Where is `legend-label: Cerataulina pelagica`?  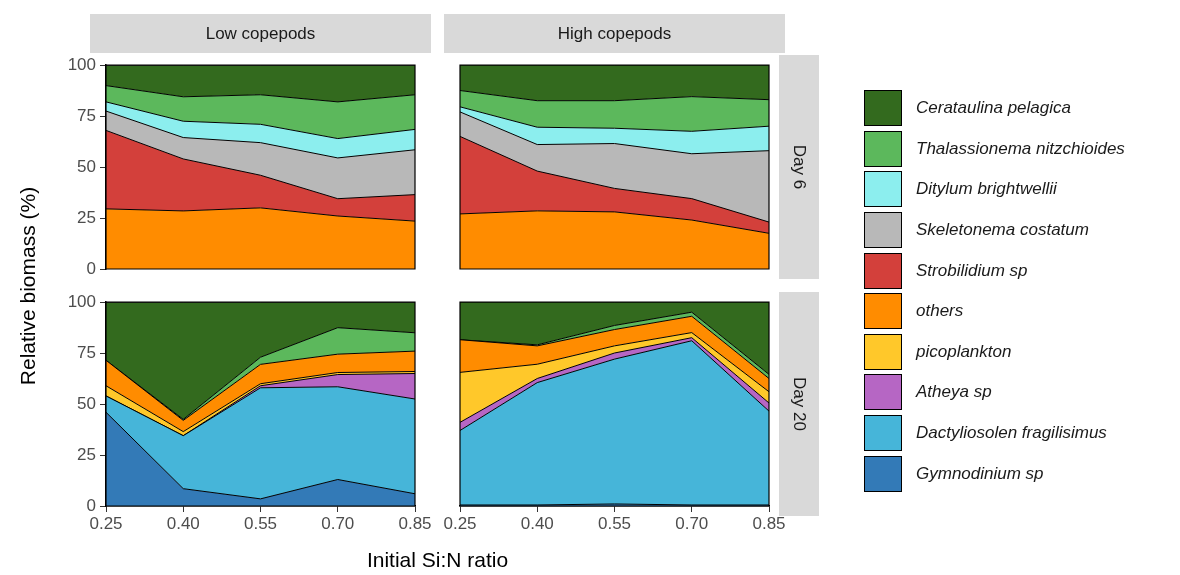
legend-label: Cerataulina pelagica is located at coordinates (993, 108).